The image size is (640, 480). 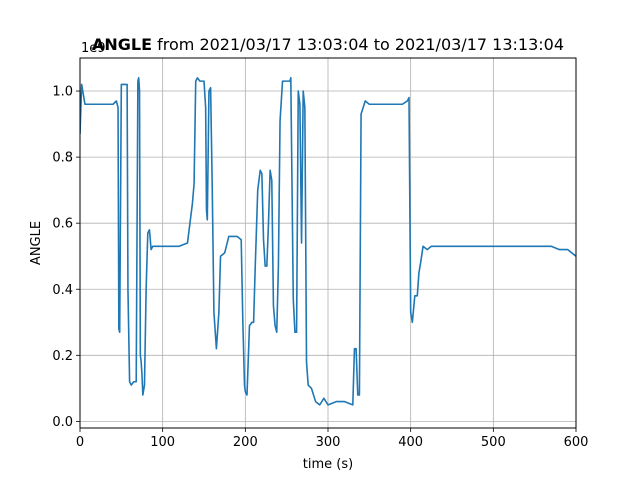 What do you see at coordinates (36, 243) in the screenshot?
I see `y-axis-label: ANGLE` at bounding box center [36, 243].